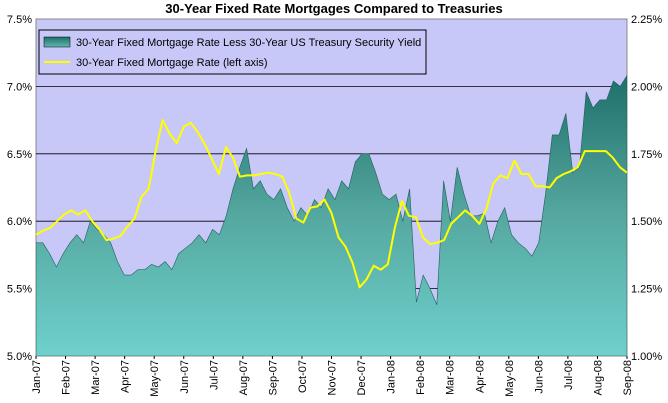  Describe the element at coordinates (185, 377) in the screenshot. I see `x-axis-tick-label: Jun-07` at that location.